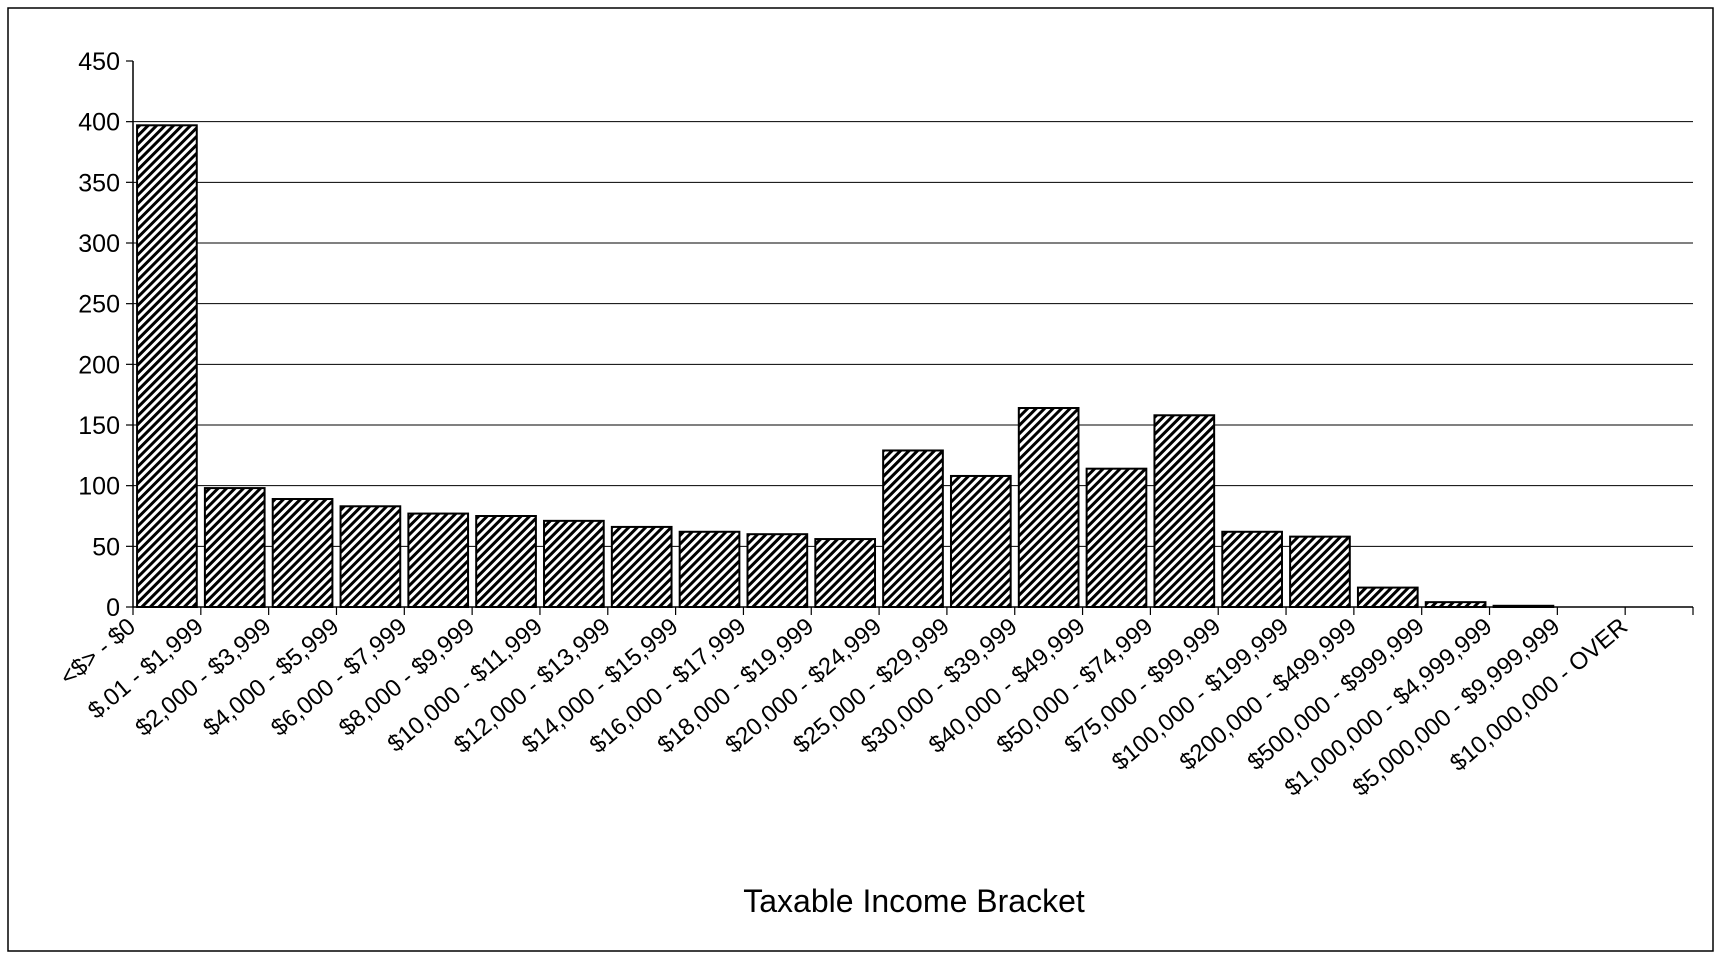 This screenshot has height=959, width=1721. Describe the element at coordinates (99, 365) in the screenshot. I see `y-tick-label: 200` at that location.